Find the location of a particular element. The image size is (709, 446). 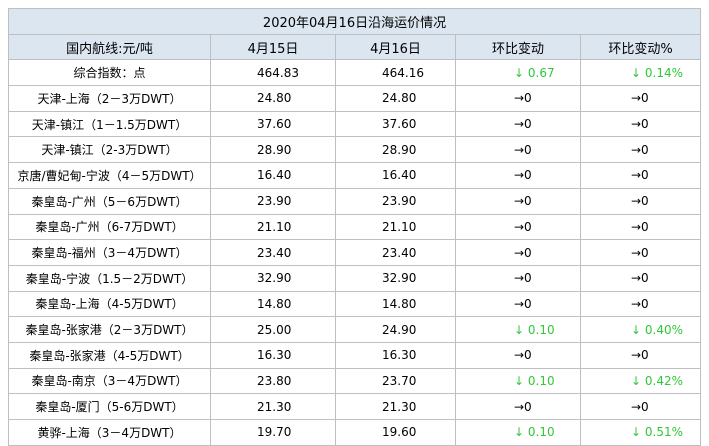

table-cell: 25.00 is located at coordinates (273, 329).